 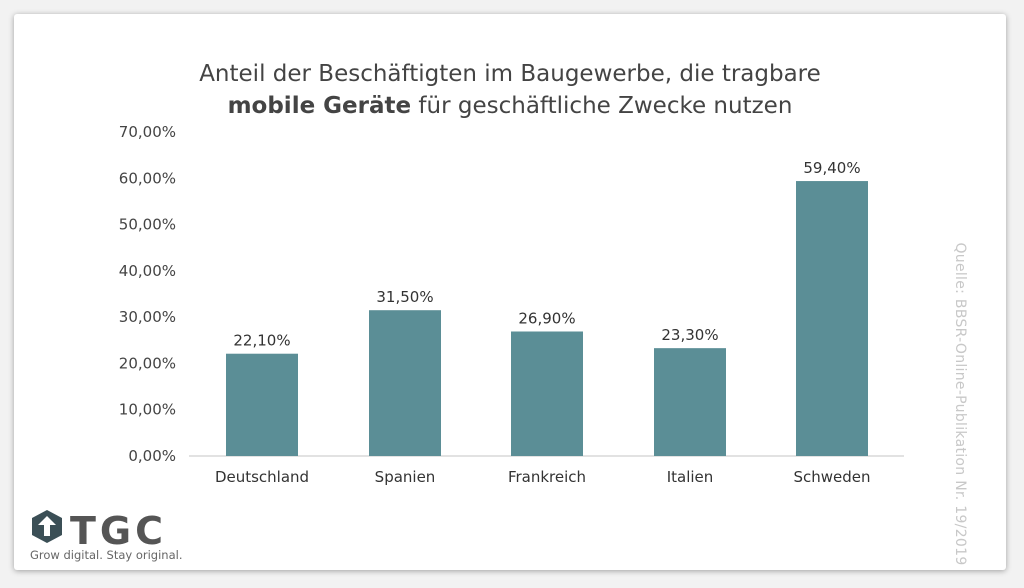 What do you see at coordinates (547, 477) in the screenshot?
I see `x-category-label: Frankreich` at bounding box center [547, 477].